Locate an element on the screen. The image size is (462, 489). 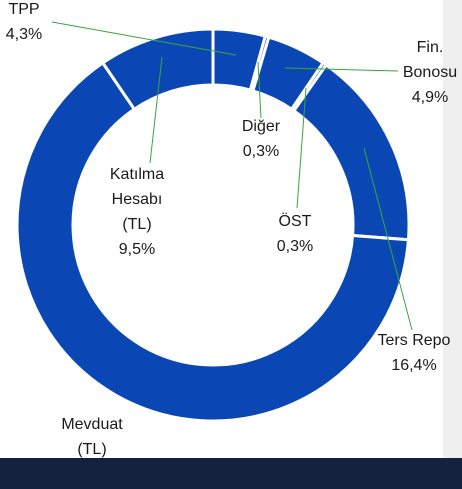
category-label: Katılma Hesabı (TL) is located at coordinates (137, 199).